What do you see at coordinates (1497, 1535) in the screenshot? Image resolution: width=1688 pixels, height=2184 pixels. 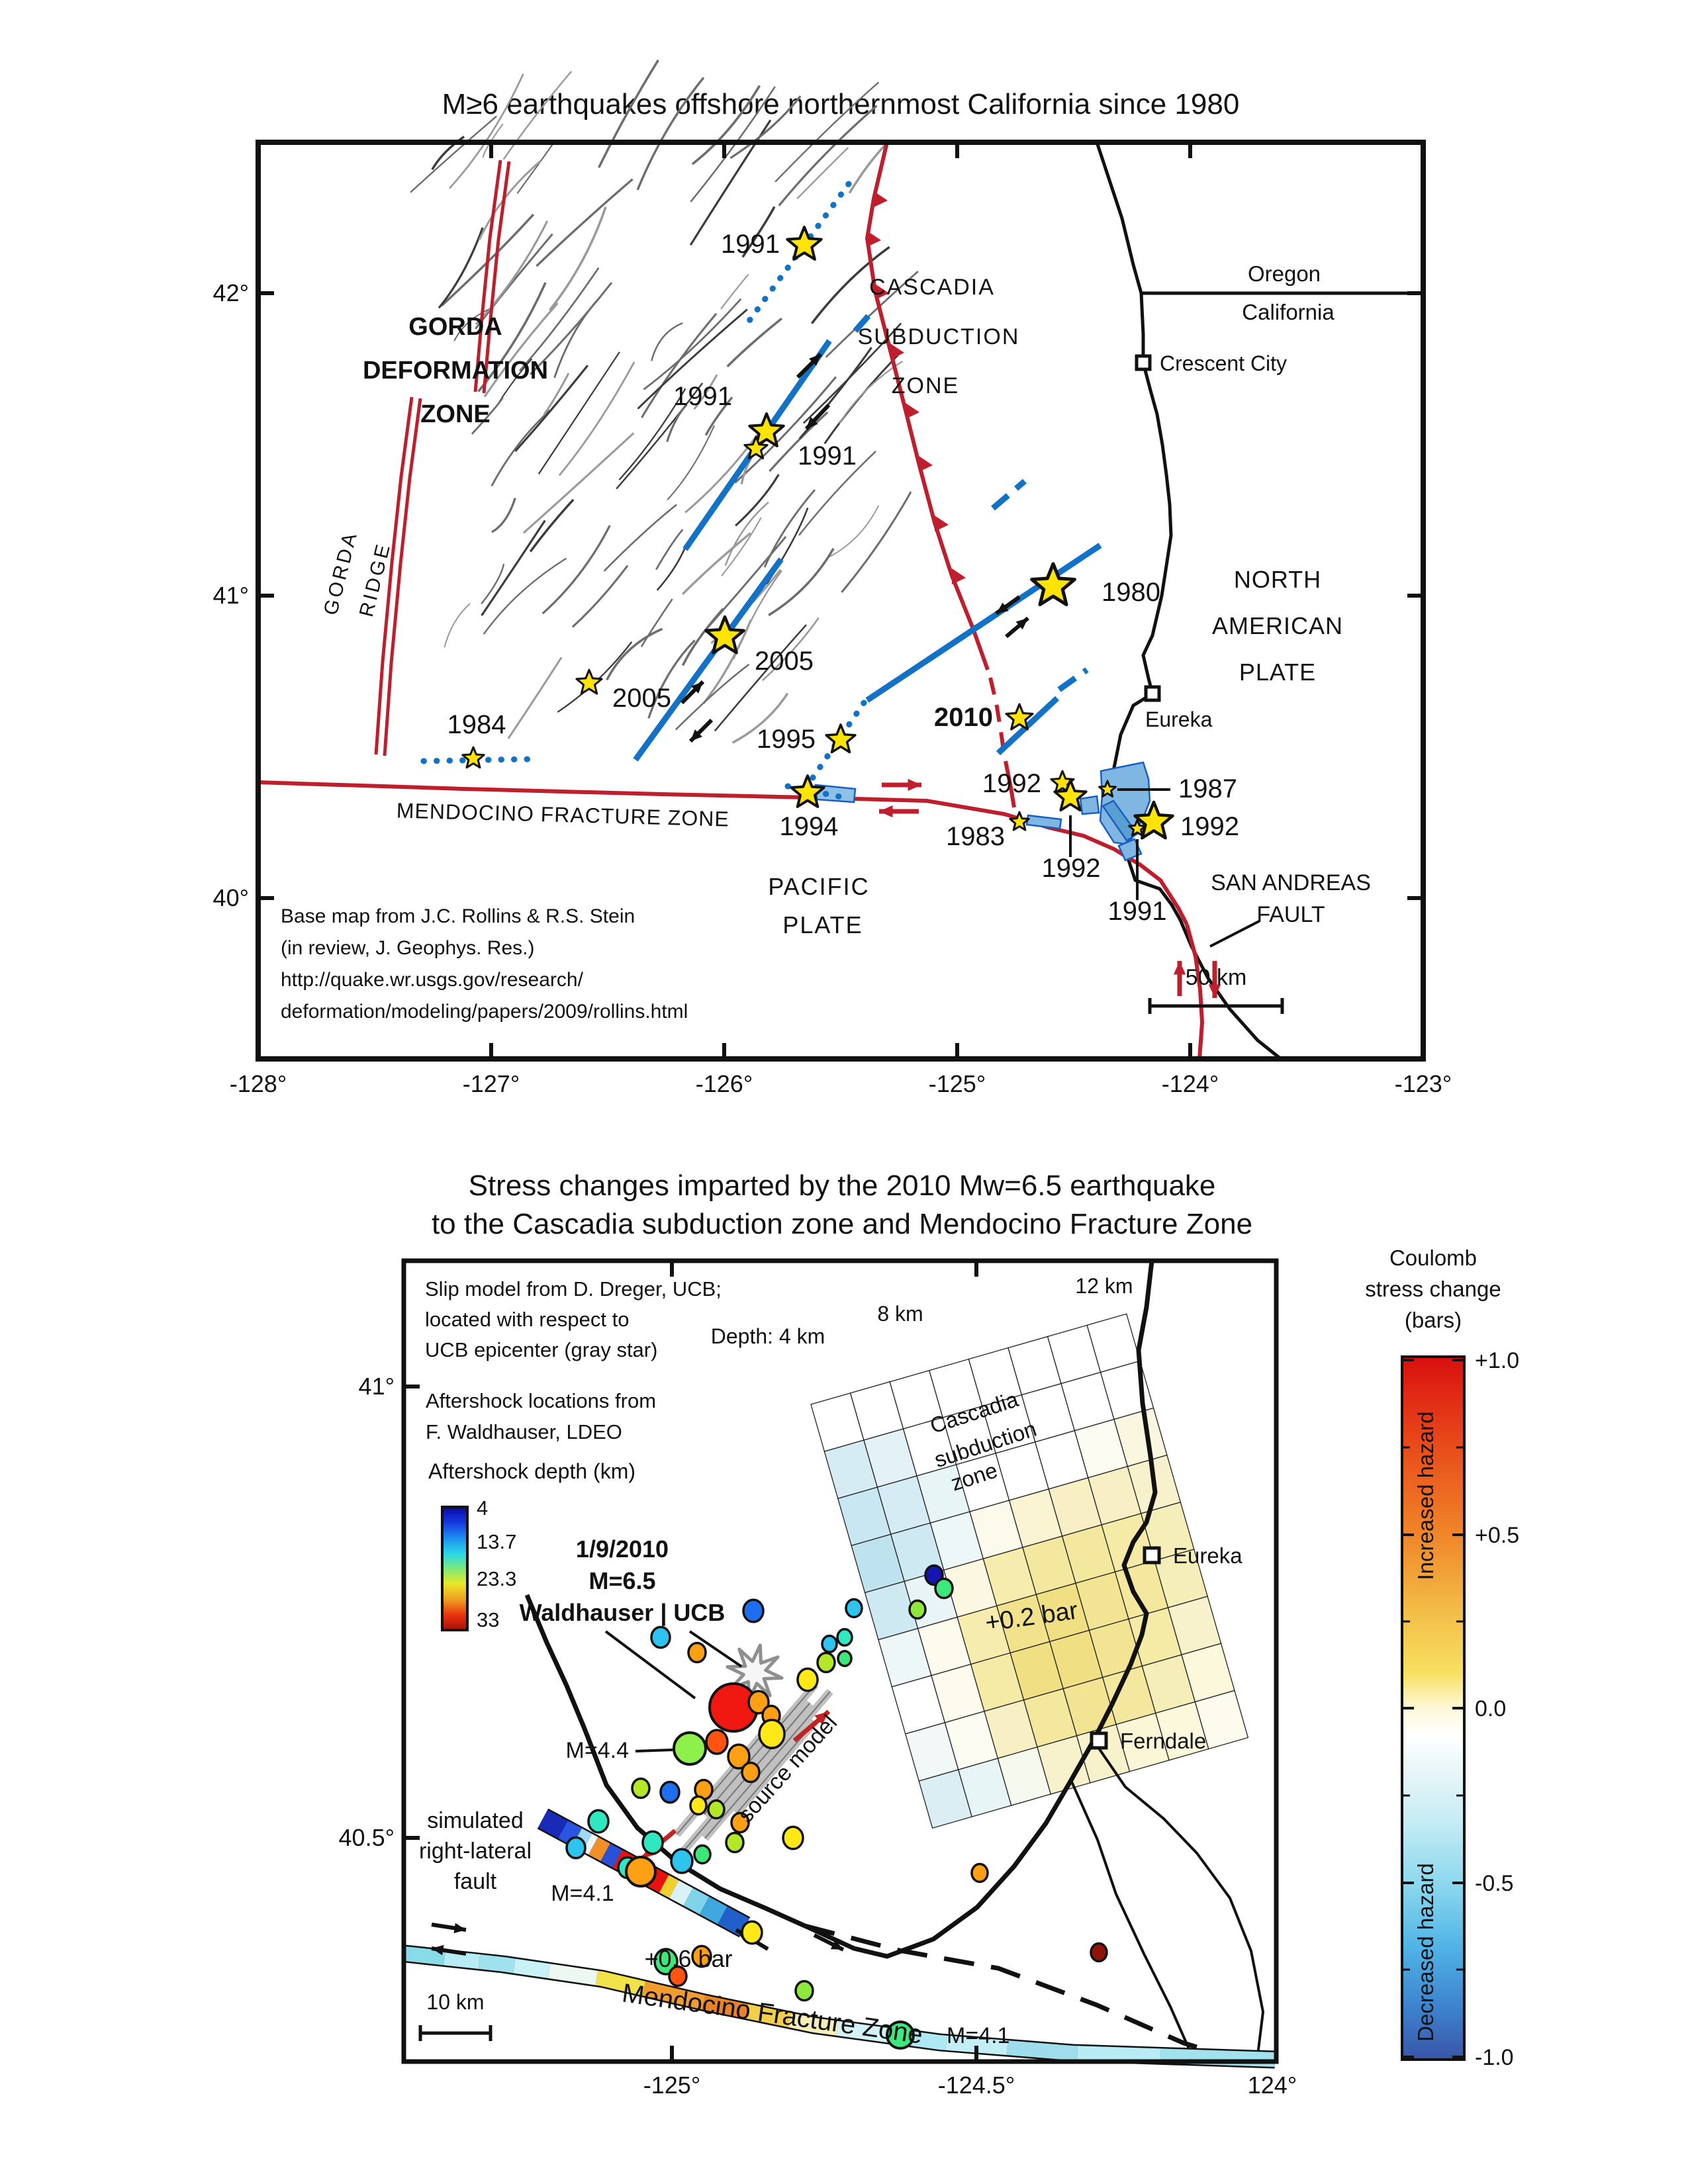 I see `cbar-tick-label: +0.5` at bounding box center [1497, 1535].